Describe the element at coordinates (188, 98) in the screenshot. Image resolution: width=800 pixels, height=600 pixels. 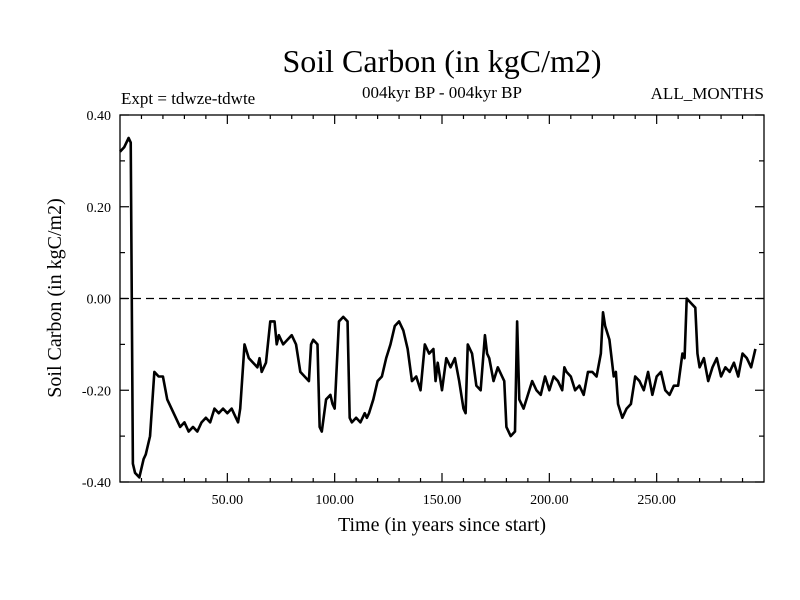
I see `experiment-label: Expt = tdwze-tdwte` at that location.